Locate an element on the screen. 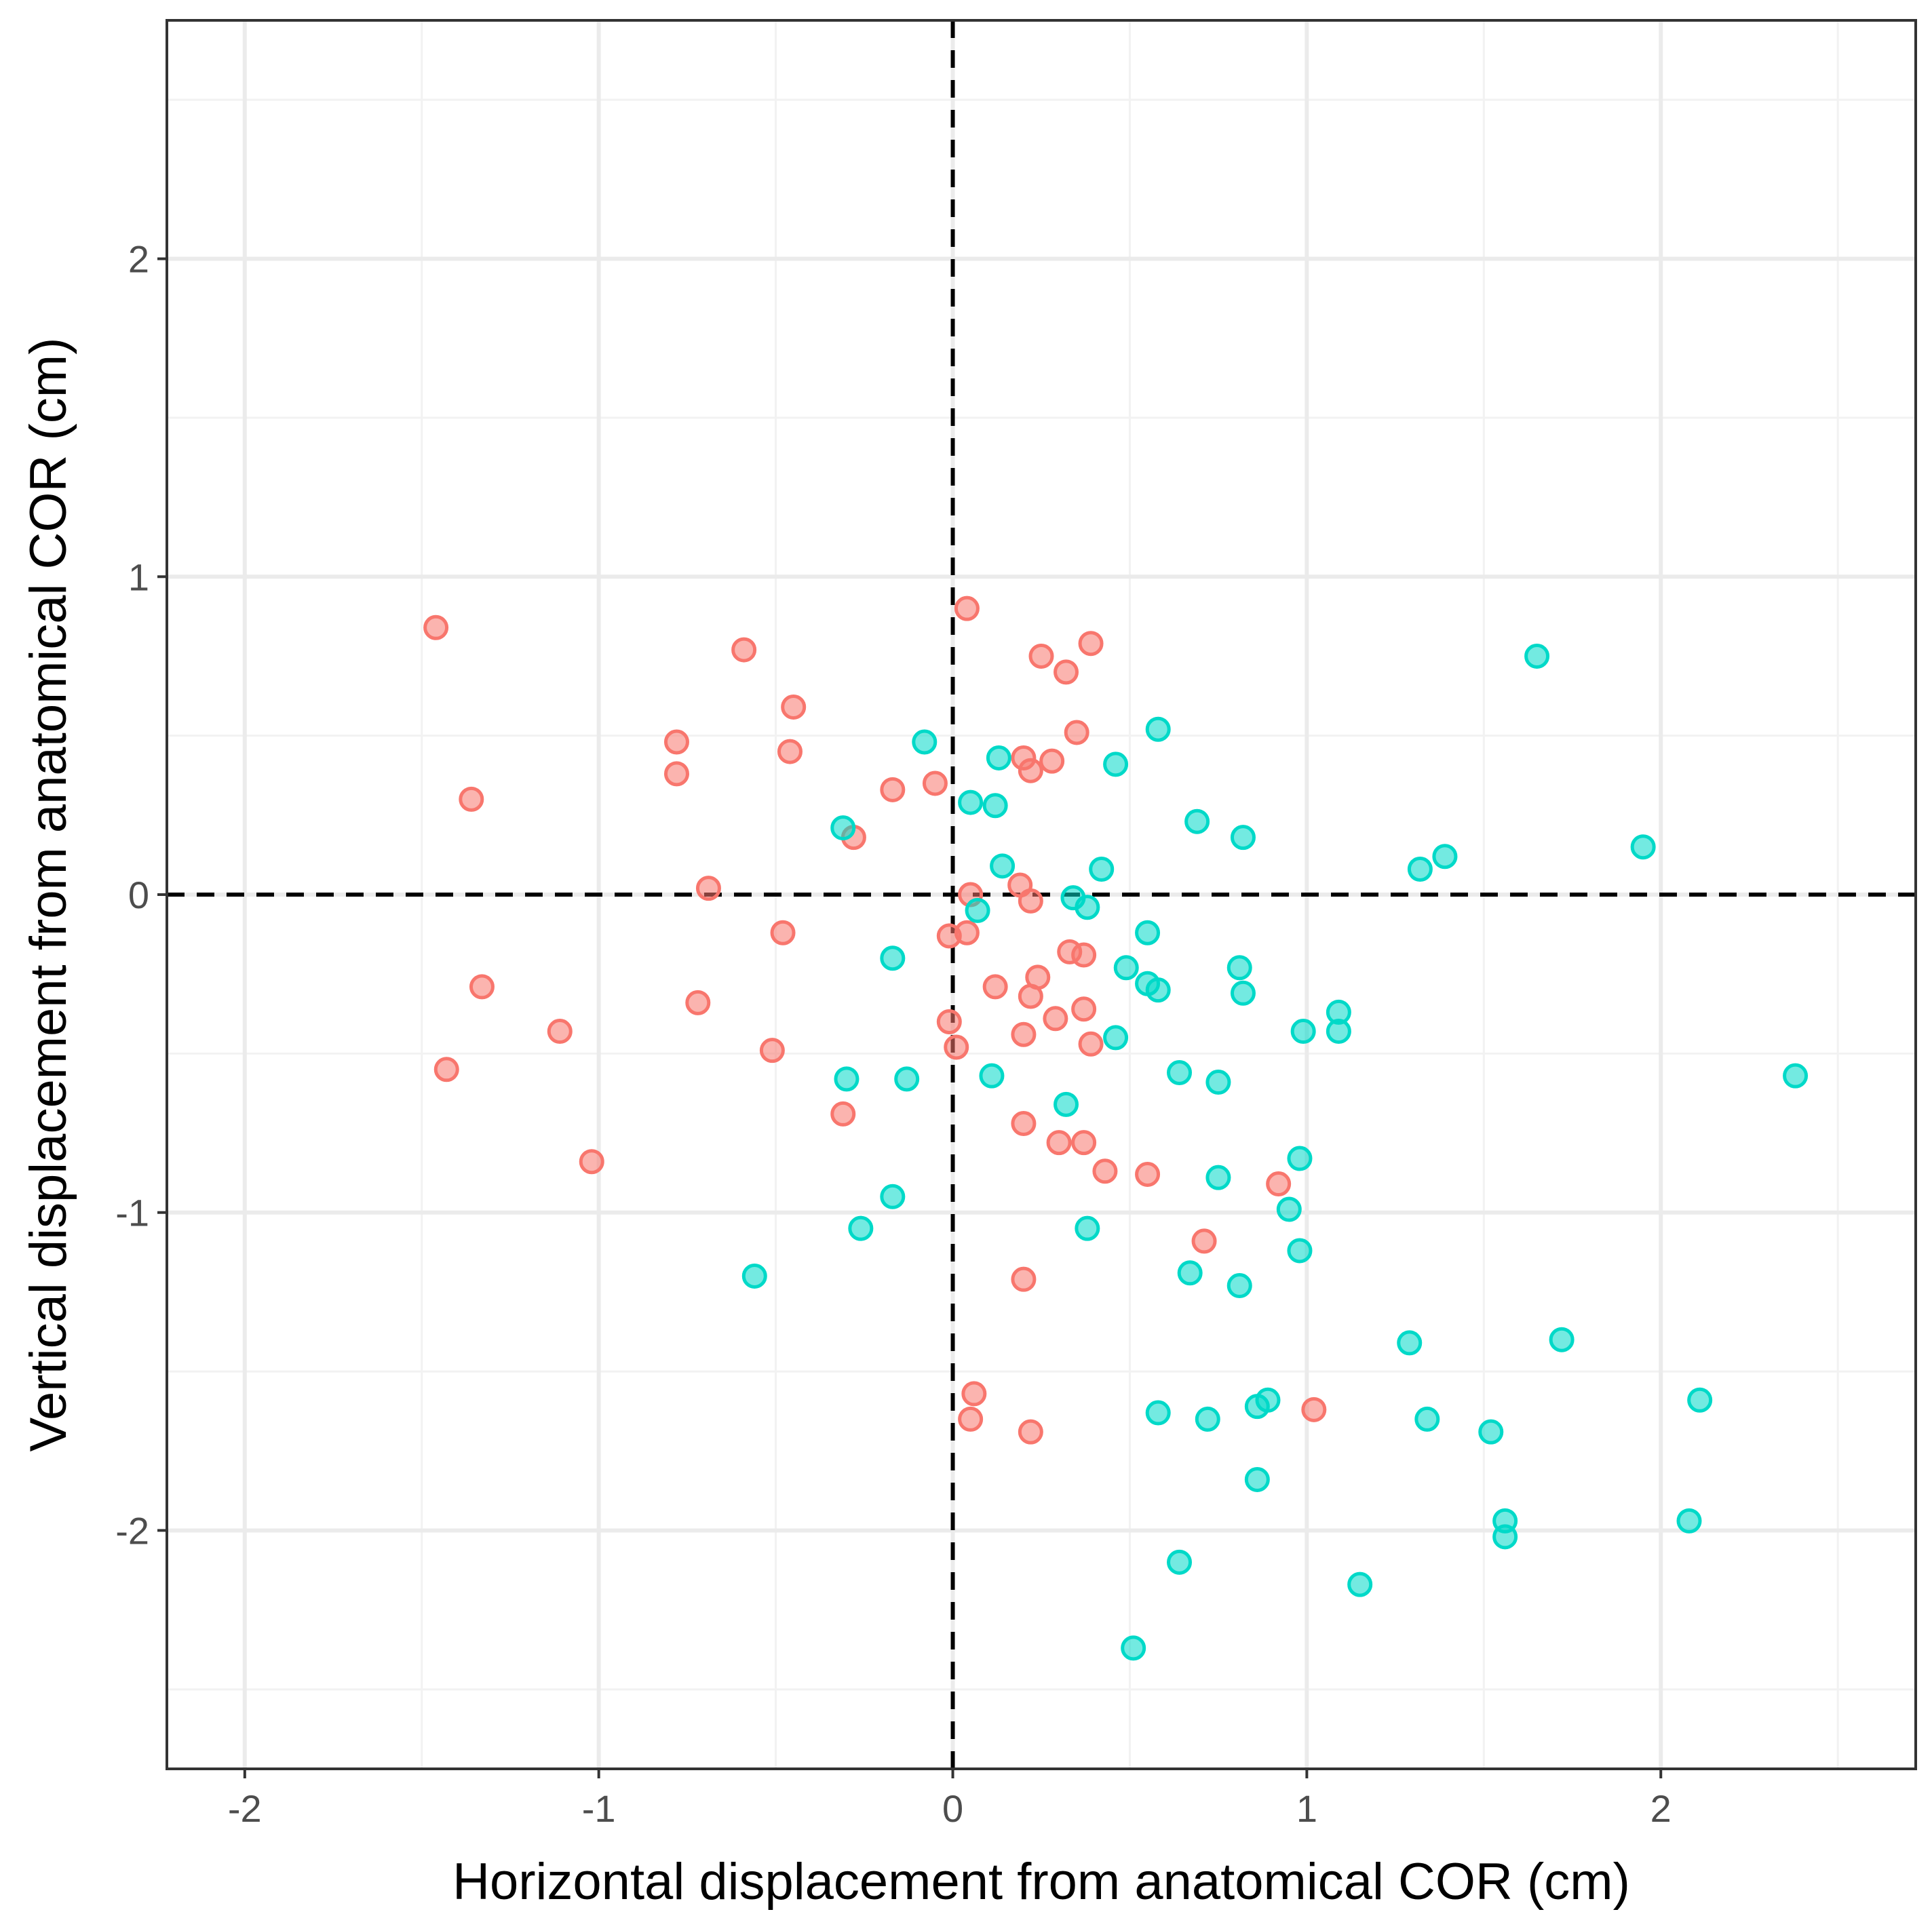 The height and width of the screenshot is (1914, 1932). y-tick-label: 0 is located at coordinates (138, 895).